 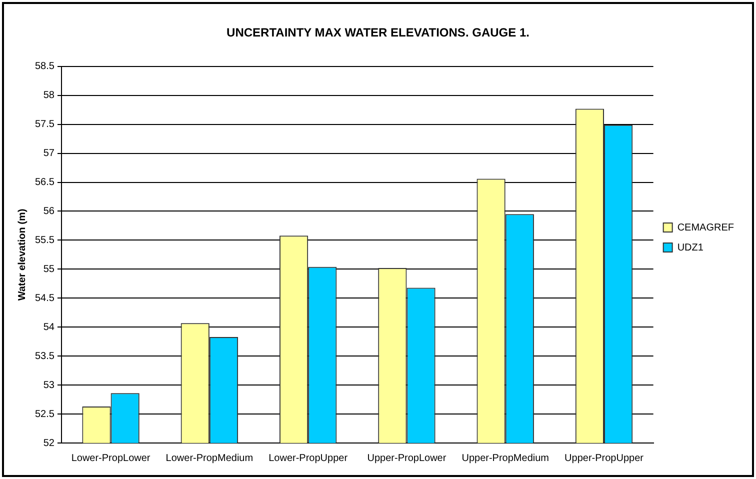 What do you see at coordinates (49, 327) in the screenshot?
I see `y-tick-label: 54` at bounding box center [49, 327].